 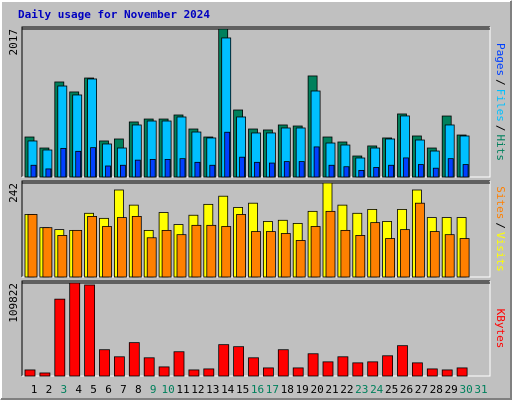 What do you see at coordinates (421, 389) in the screenshot?
I see `x-tick-label: 27` at bounding box center [421, 389].